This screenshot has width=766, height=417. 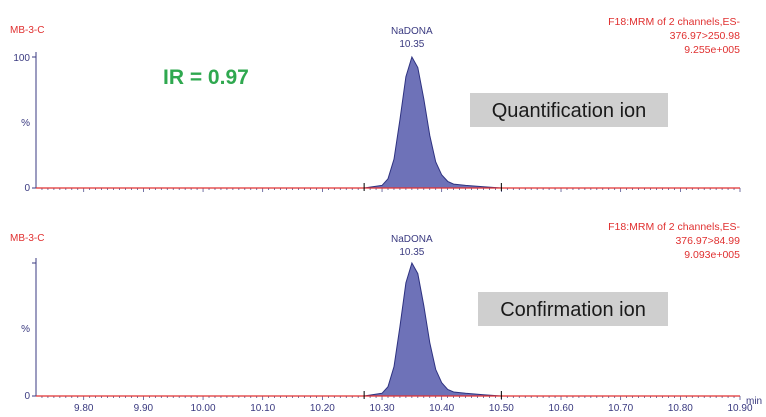 What do you see at coordinates (203, 408) in the screenshot?
I see `x-tick-label: 10.00` at bounding box center [203, 408].